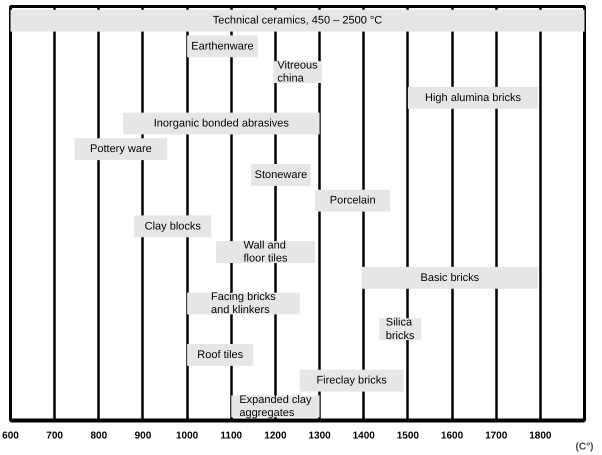 Image resolution: width=602 pixels, height=455 pixels. I want to click on y-tick-label: Stoneware, so click(281, 174).